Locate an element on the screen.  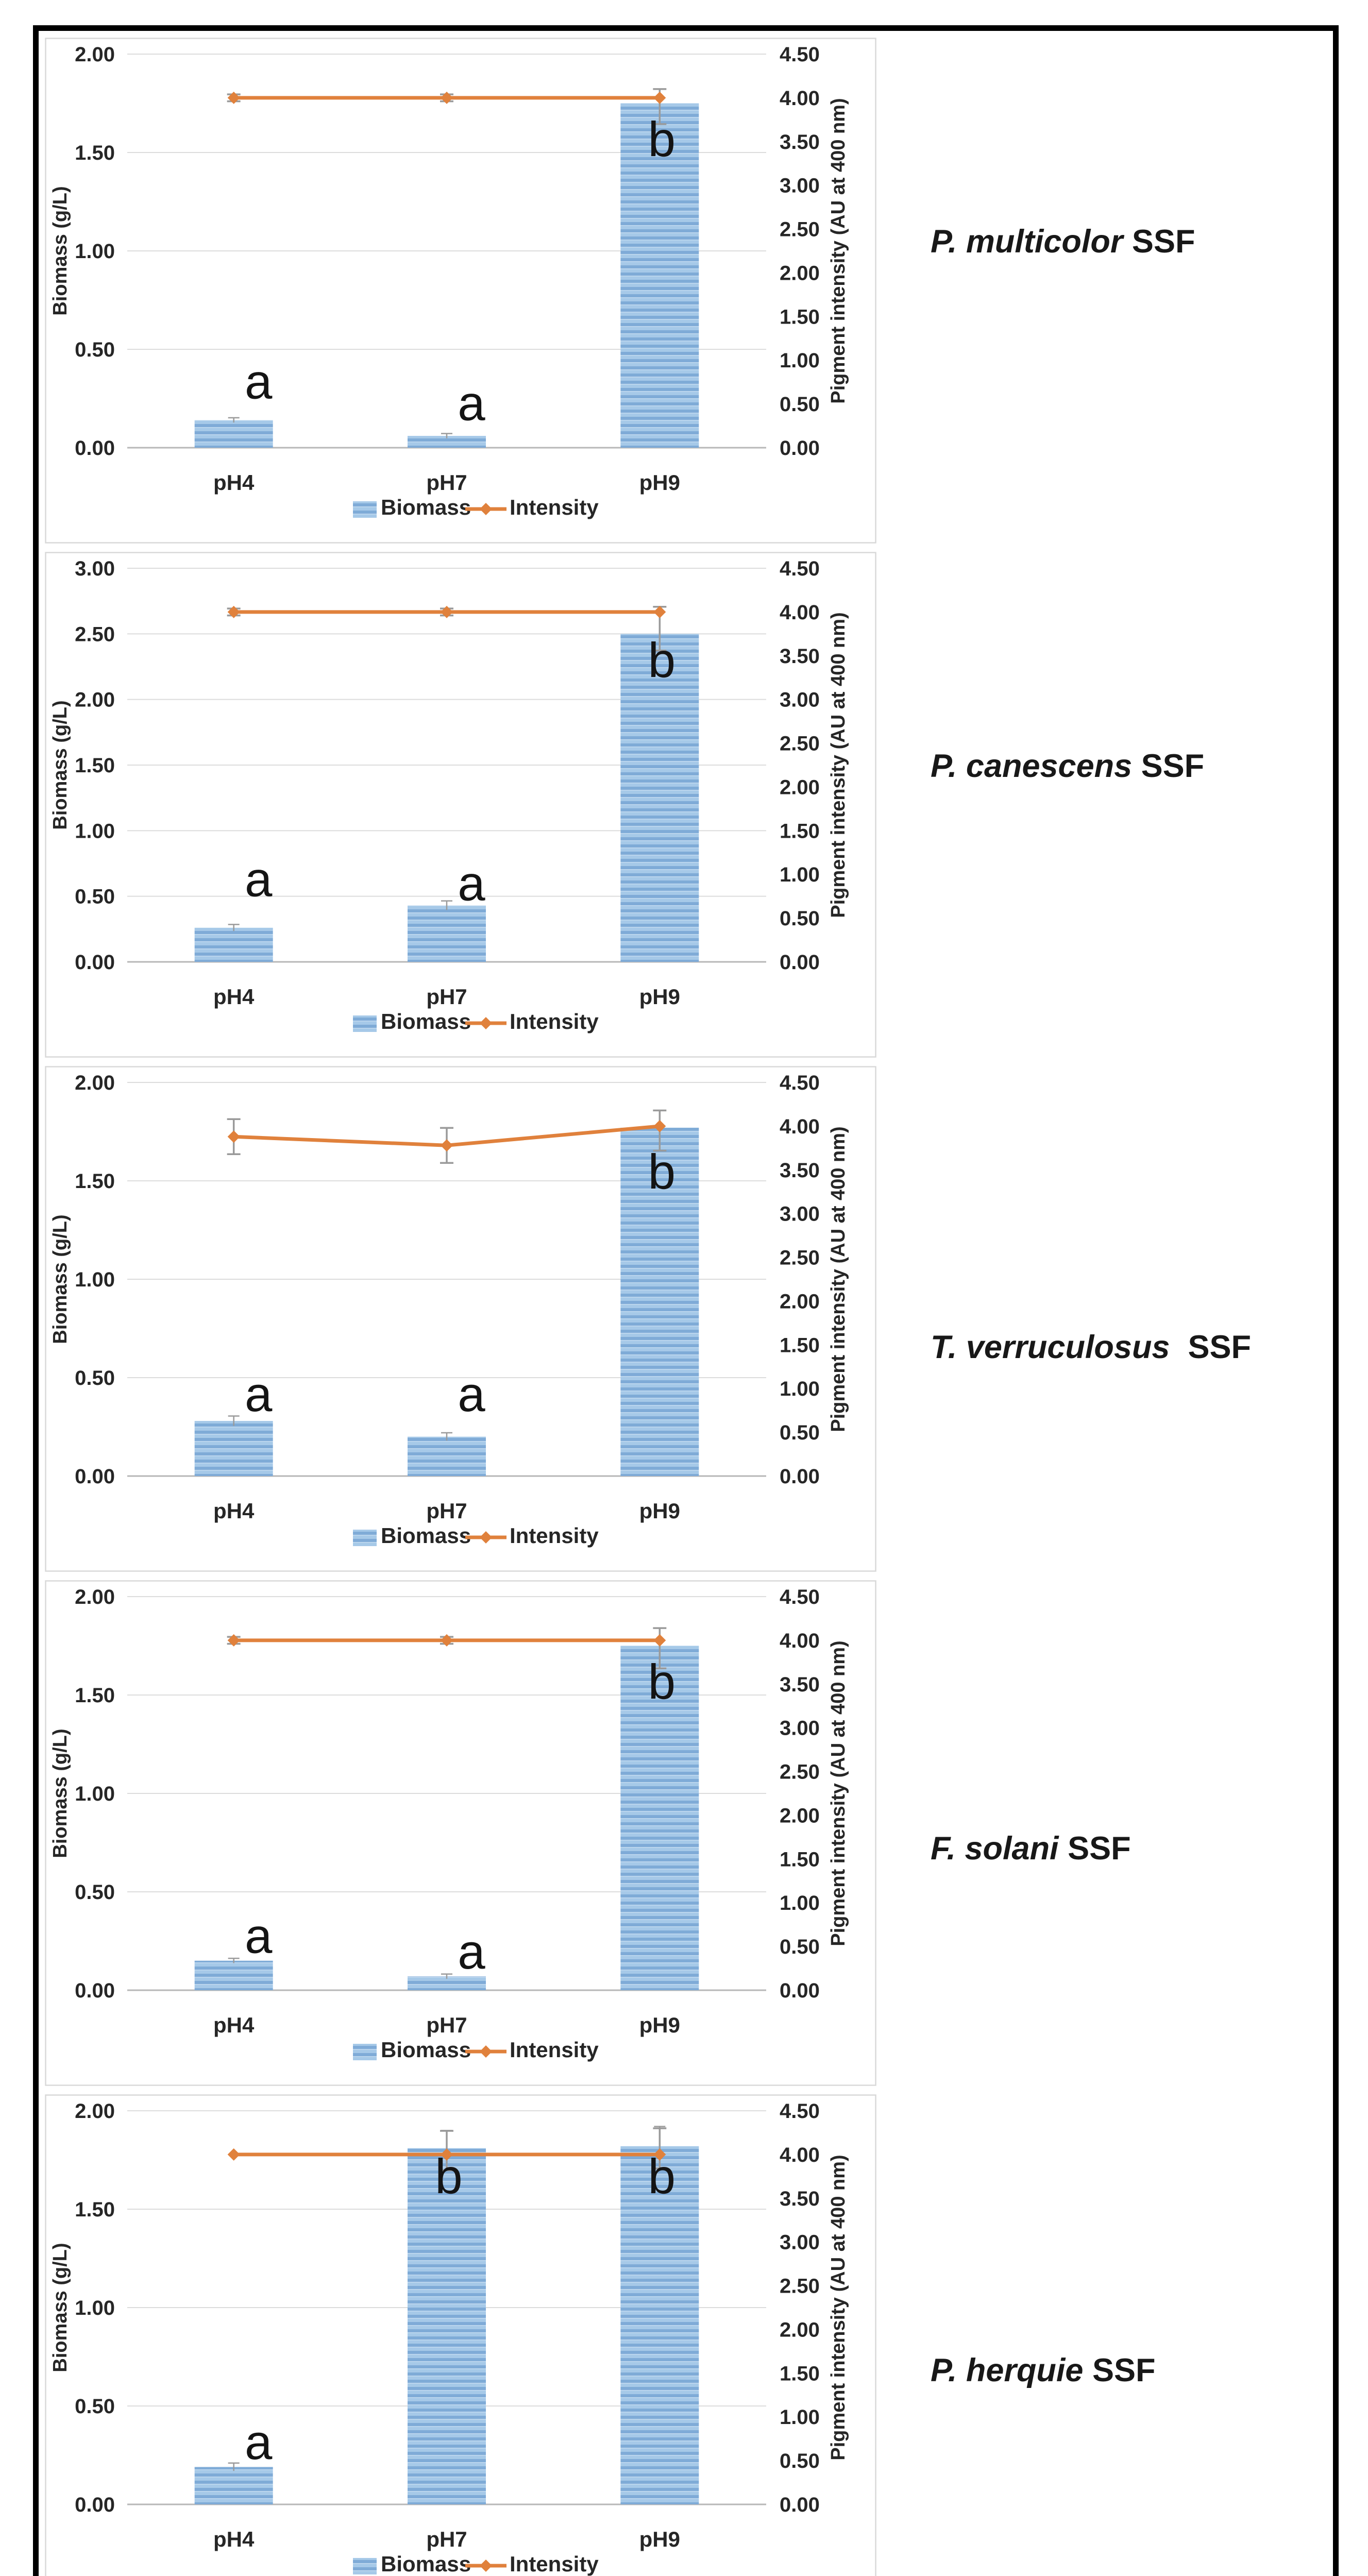
species-label-4: F. solani SSF is located at coordinates (1104, 1833).